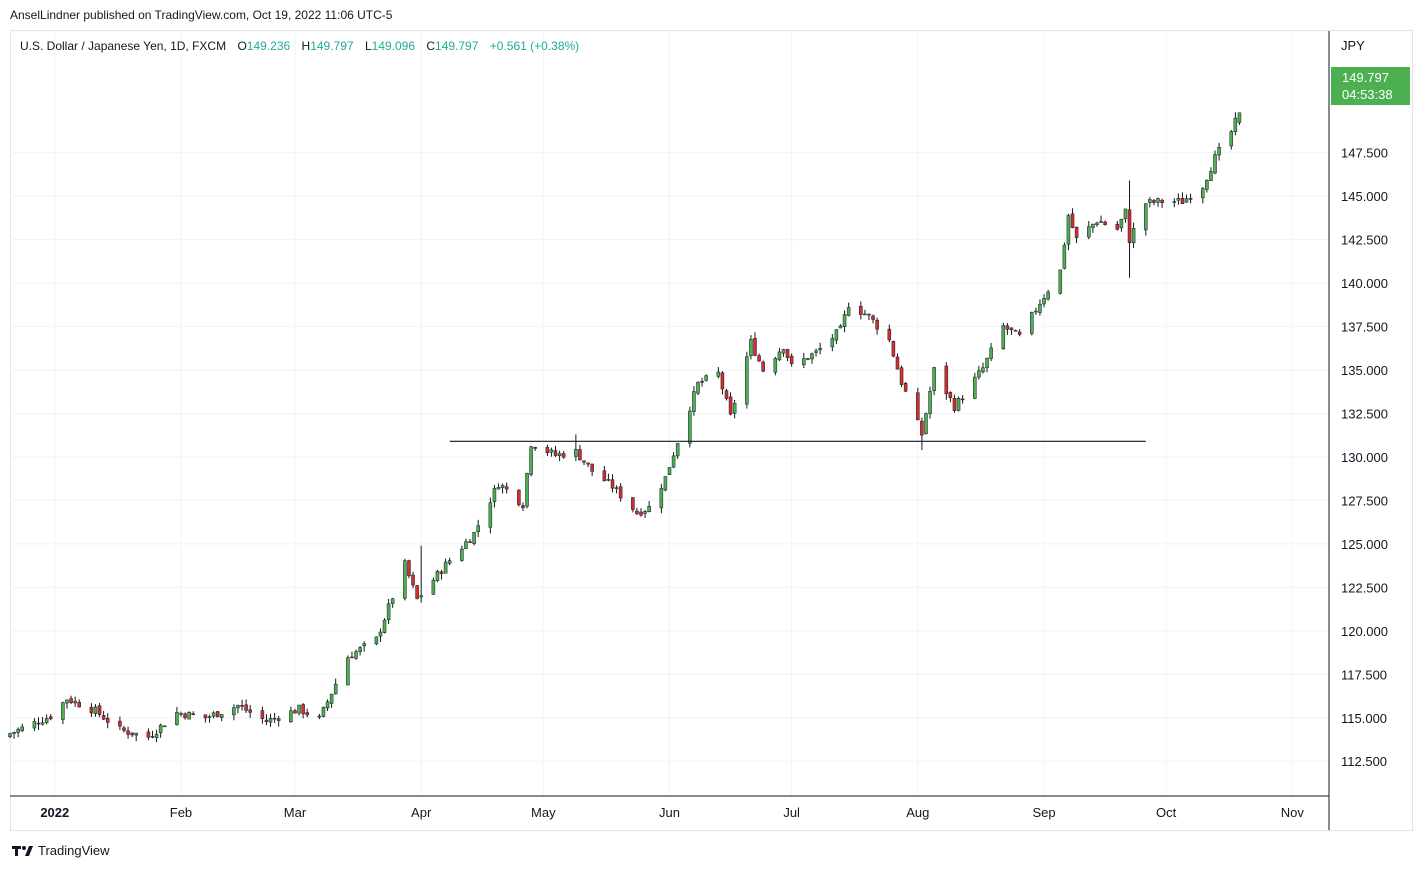  Describe the element at coordinates (22, 850) in the screenshot. I see `tradingview-logo-icon` at that location.